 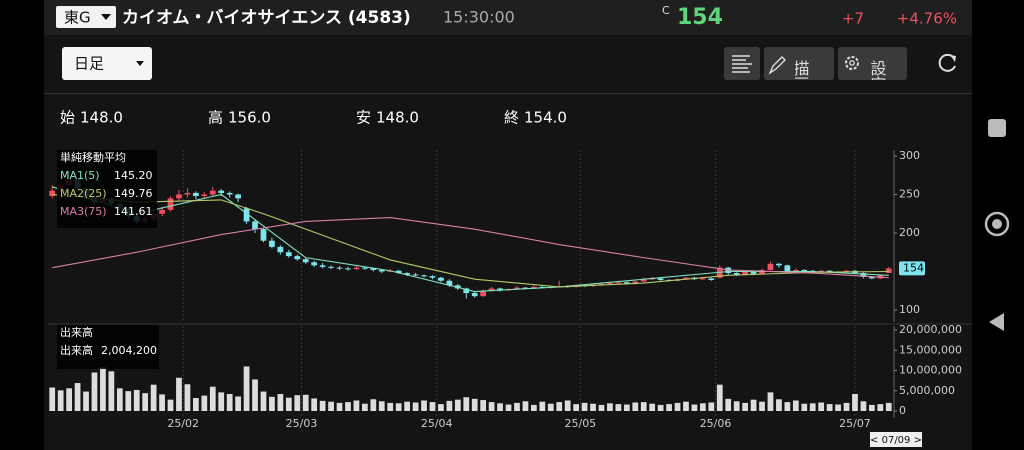 What do you see at coordinates (855, 423) in the screenshot?
I see `x-tick-label: 25/07` at bounding box center [855, 423].